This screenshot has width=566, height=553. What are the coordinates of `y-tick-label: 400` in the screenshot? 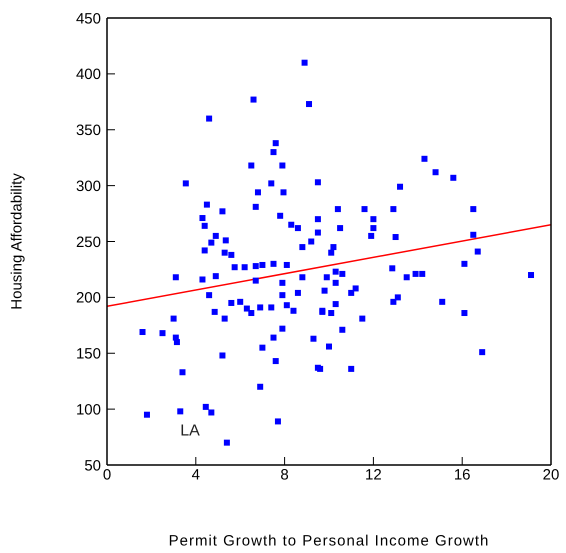 It's located at (88, 75).